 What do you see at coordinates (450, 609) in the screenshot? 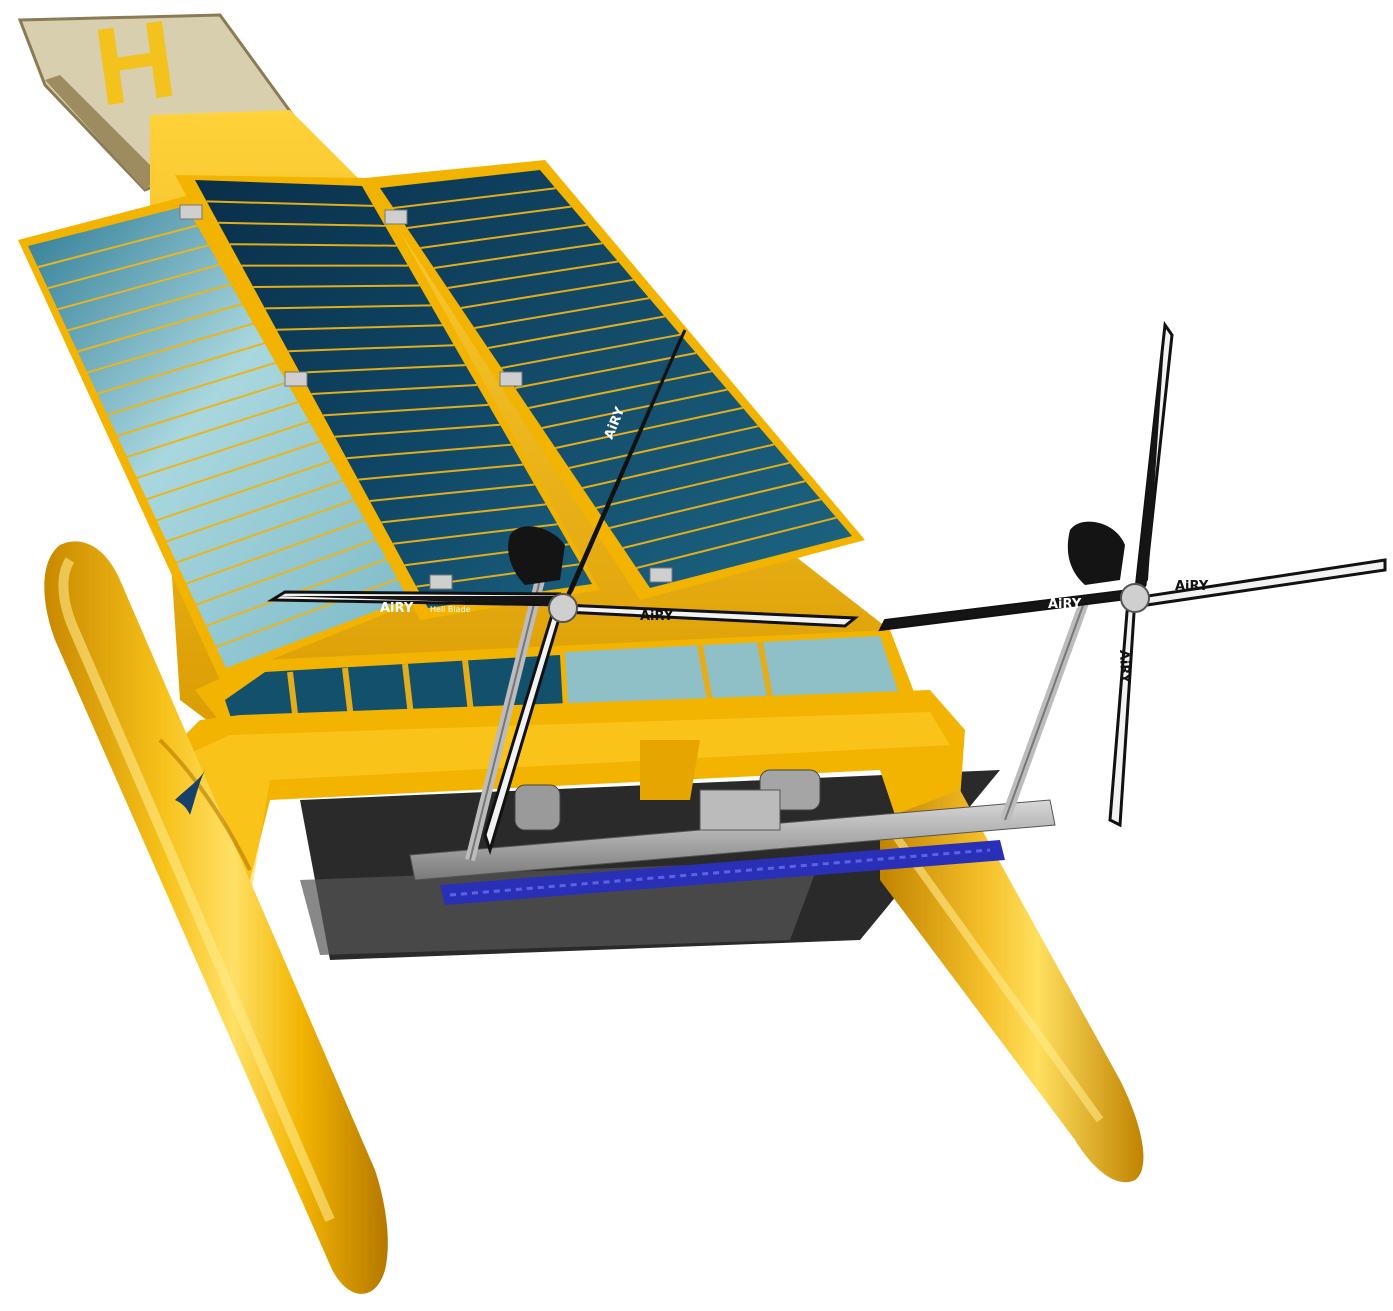
I see `blade-tagline-left-a: Heli Blade` at bounding box center [450, 609].